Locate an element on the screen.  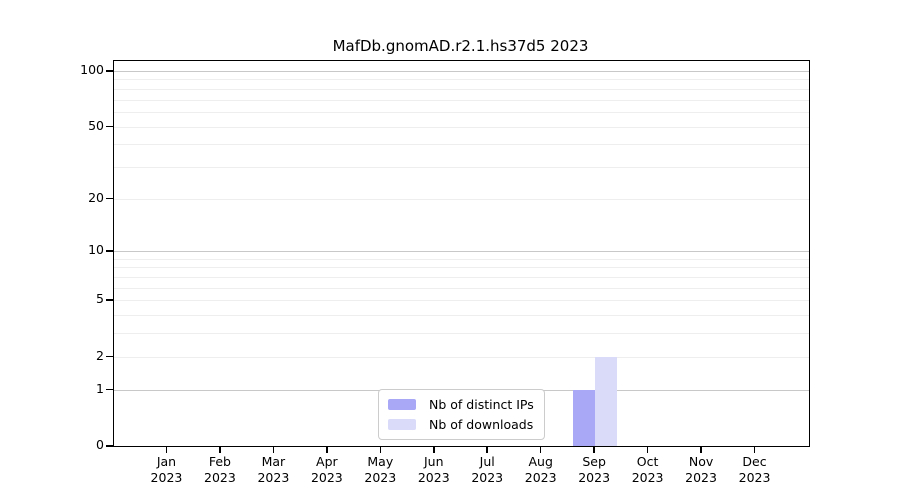
x-tick-label-mar: Mar 2023 is located at coordinates (273, 470).